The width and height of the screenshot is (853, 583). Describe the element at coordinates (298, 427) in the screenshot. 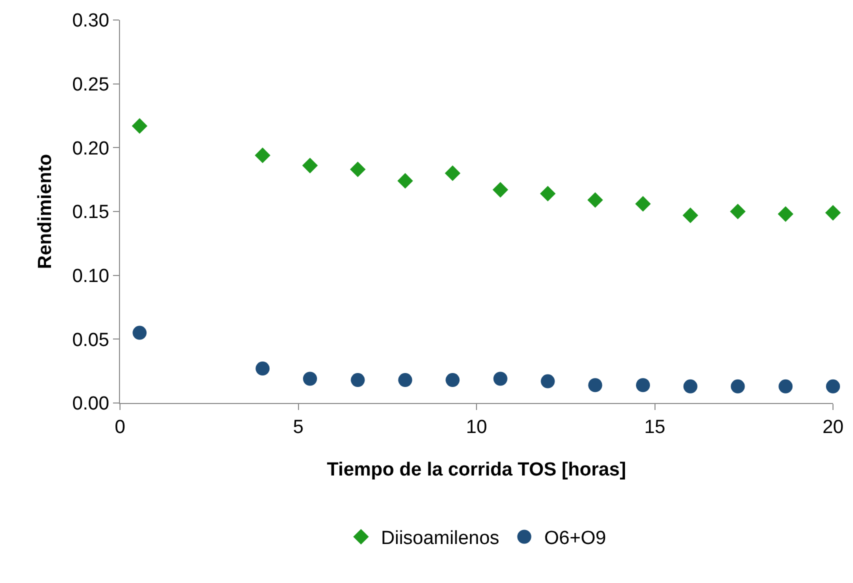

I see `x-tick-label: 5` at that location.